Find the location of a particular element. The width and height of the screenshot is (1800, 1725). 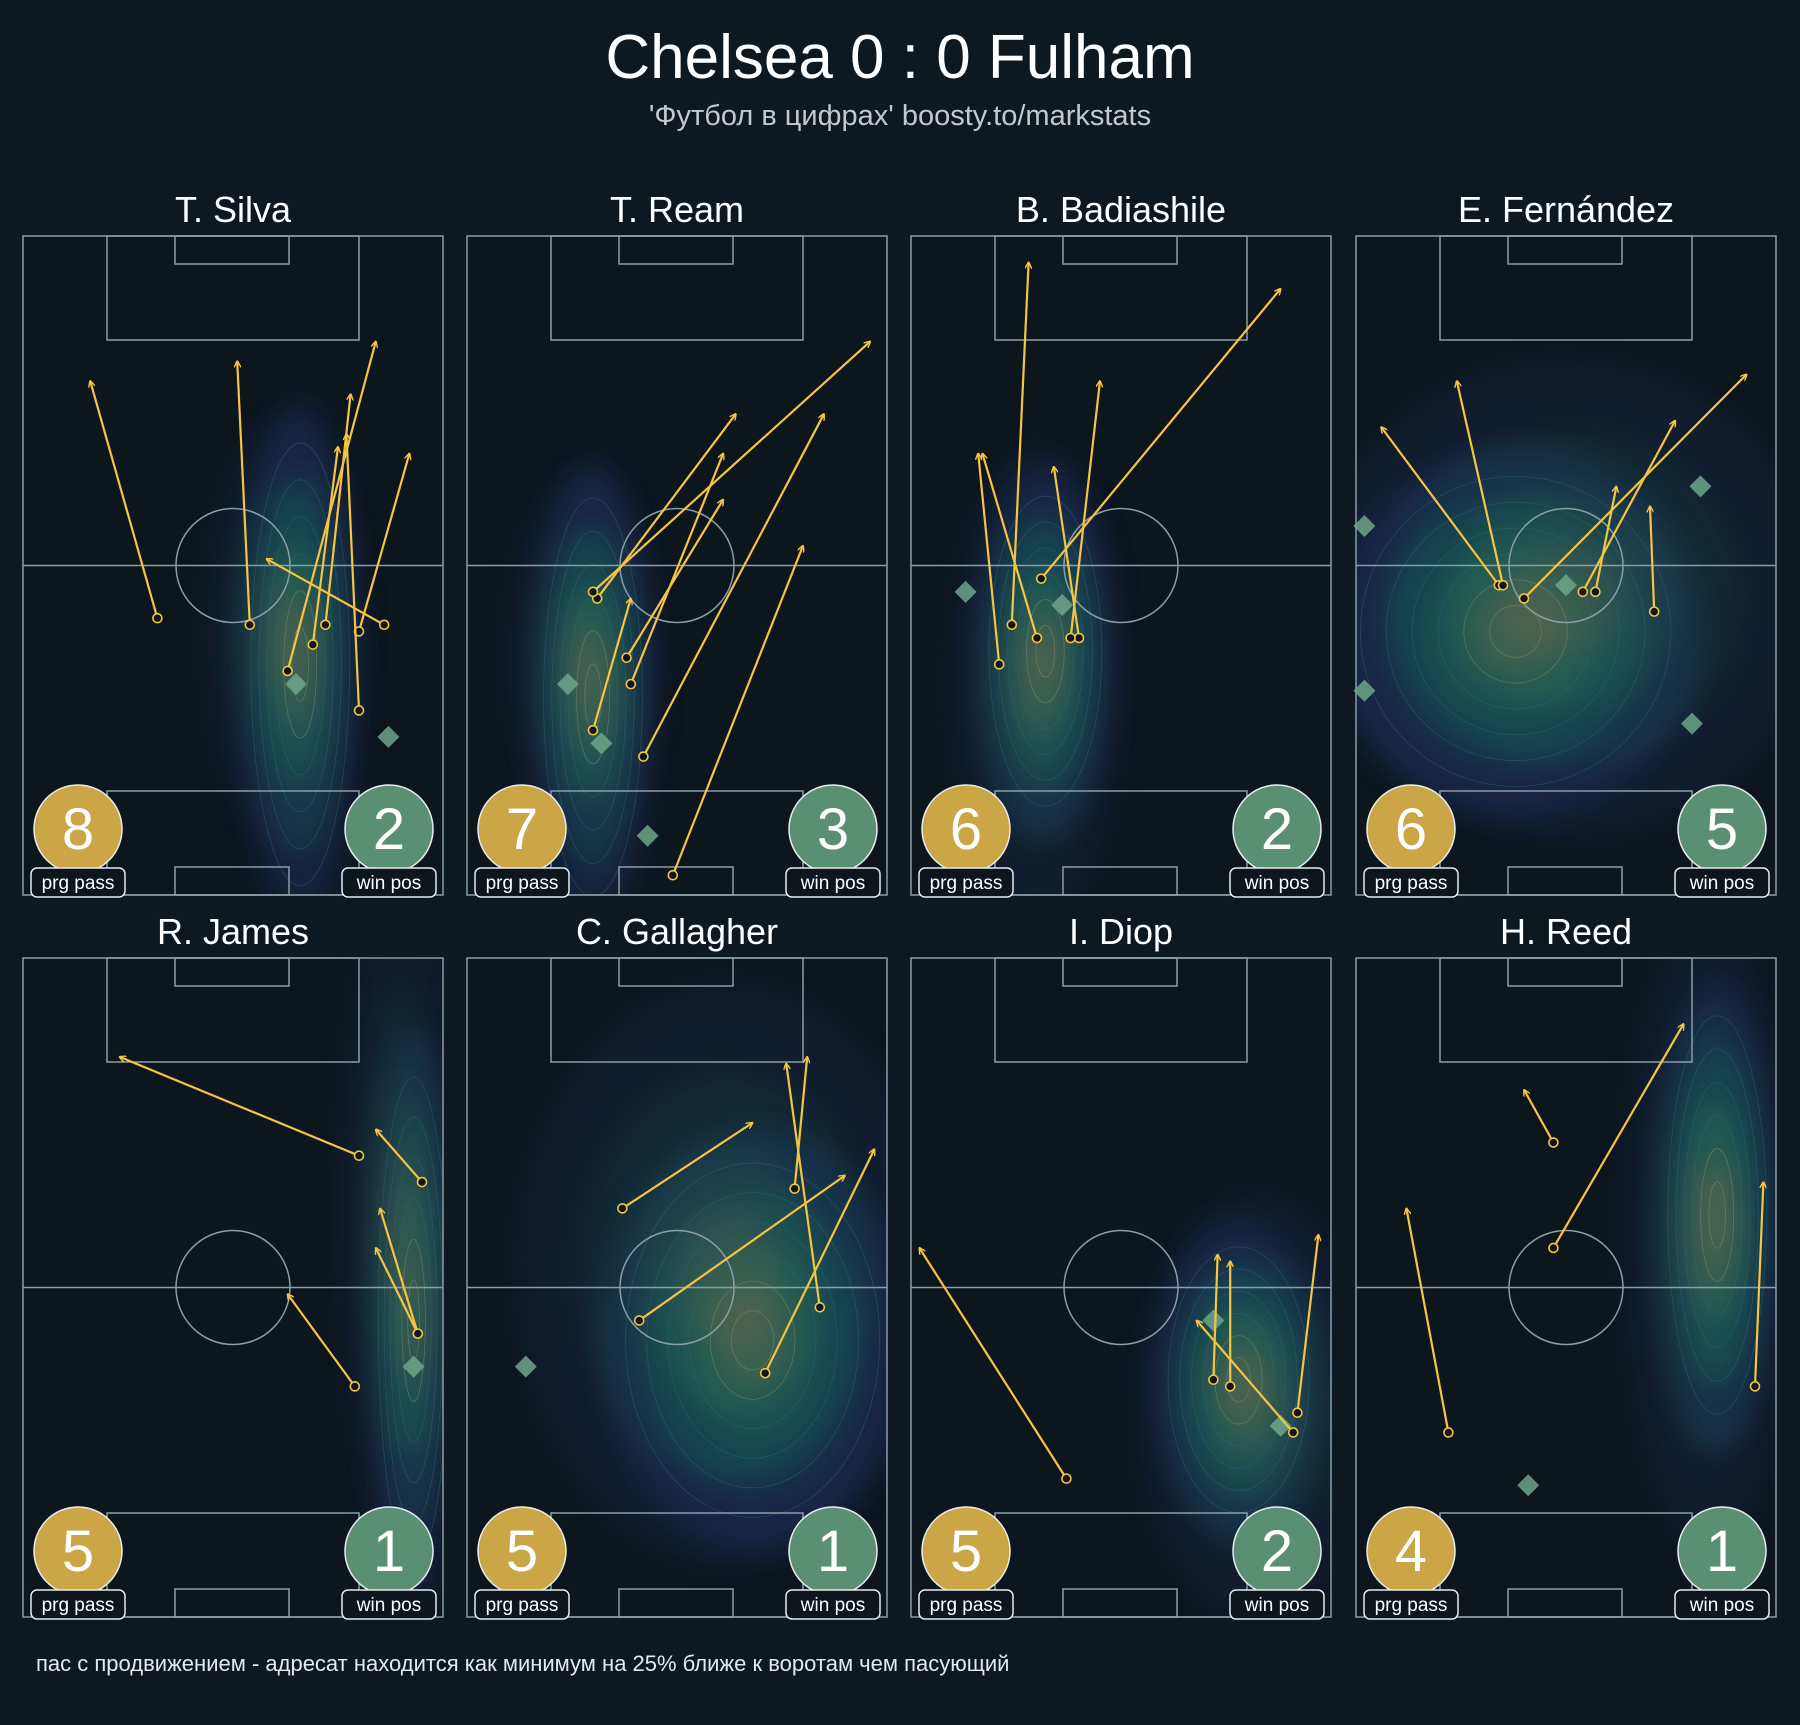

win-pos-count: 2 is located at coordinates (389, 829).